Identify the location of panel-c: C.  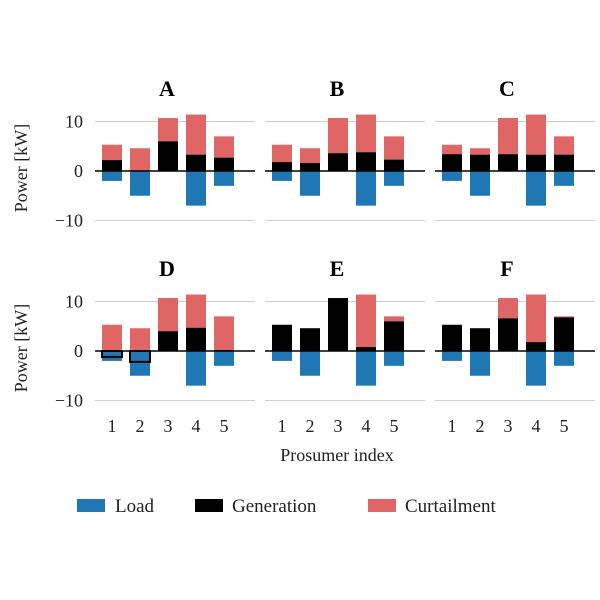
(515, 148).